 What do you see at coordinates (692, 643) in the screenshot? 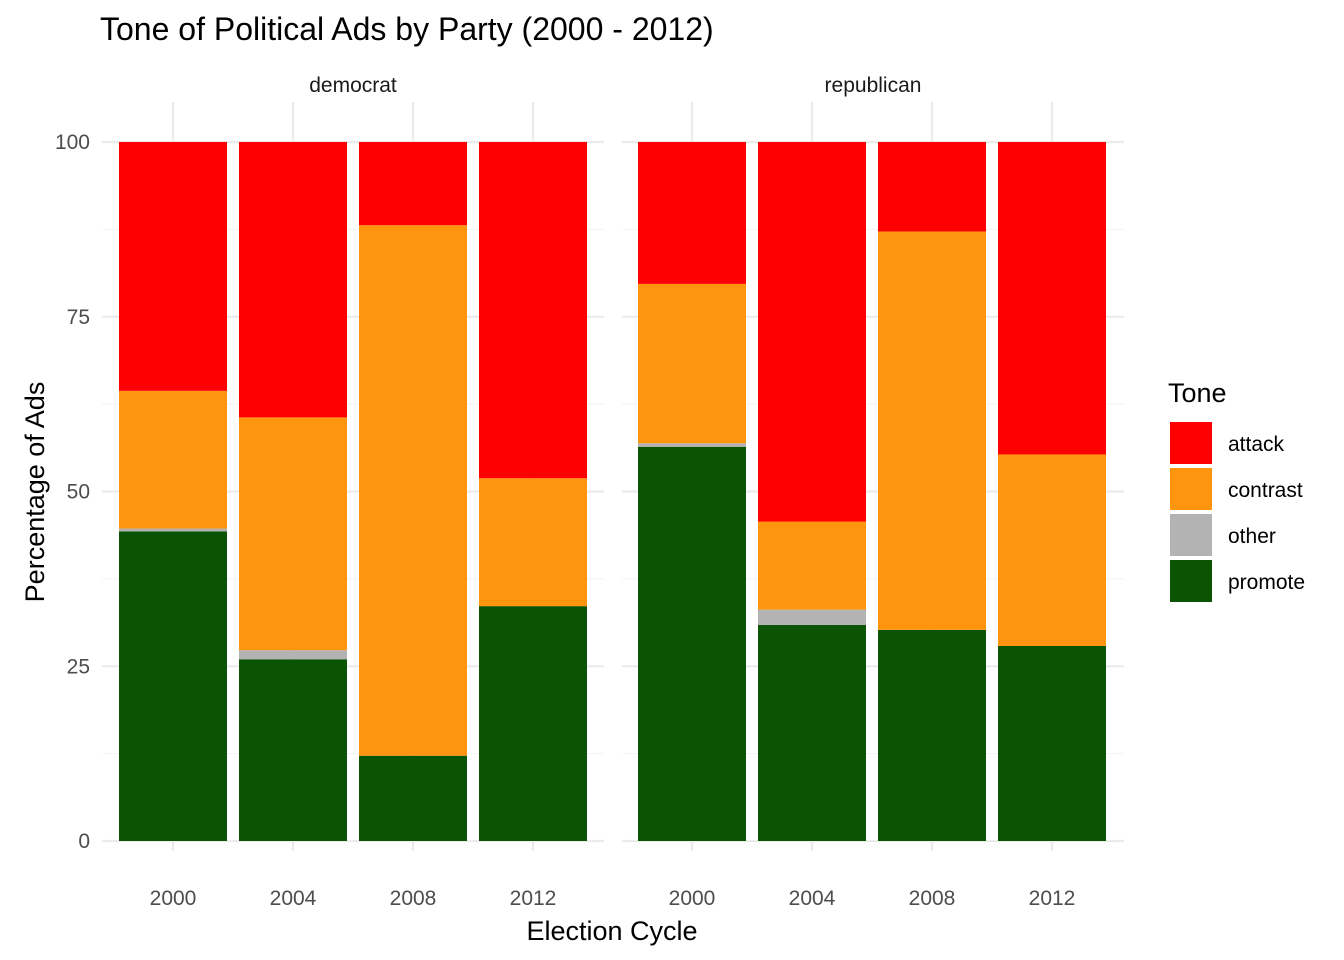
I see `bar-republican-2000-promote` at bounding box center [692, 643].